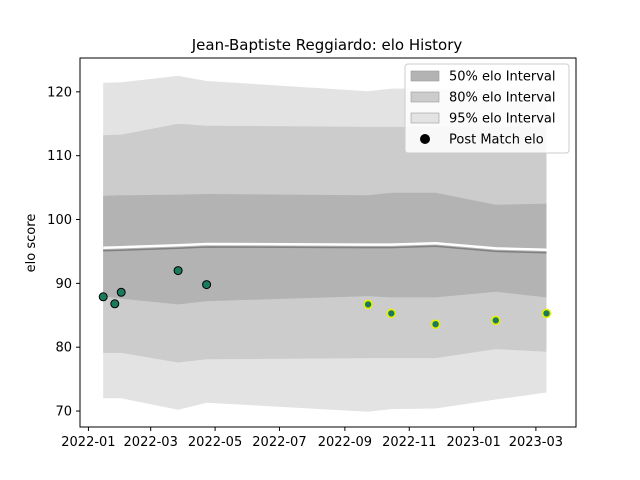 The image size is (640, 480). Describe the element at coordinates (151, 442) in the screenshot. I see `x-tick-label: 2022-03` at that location.